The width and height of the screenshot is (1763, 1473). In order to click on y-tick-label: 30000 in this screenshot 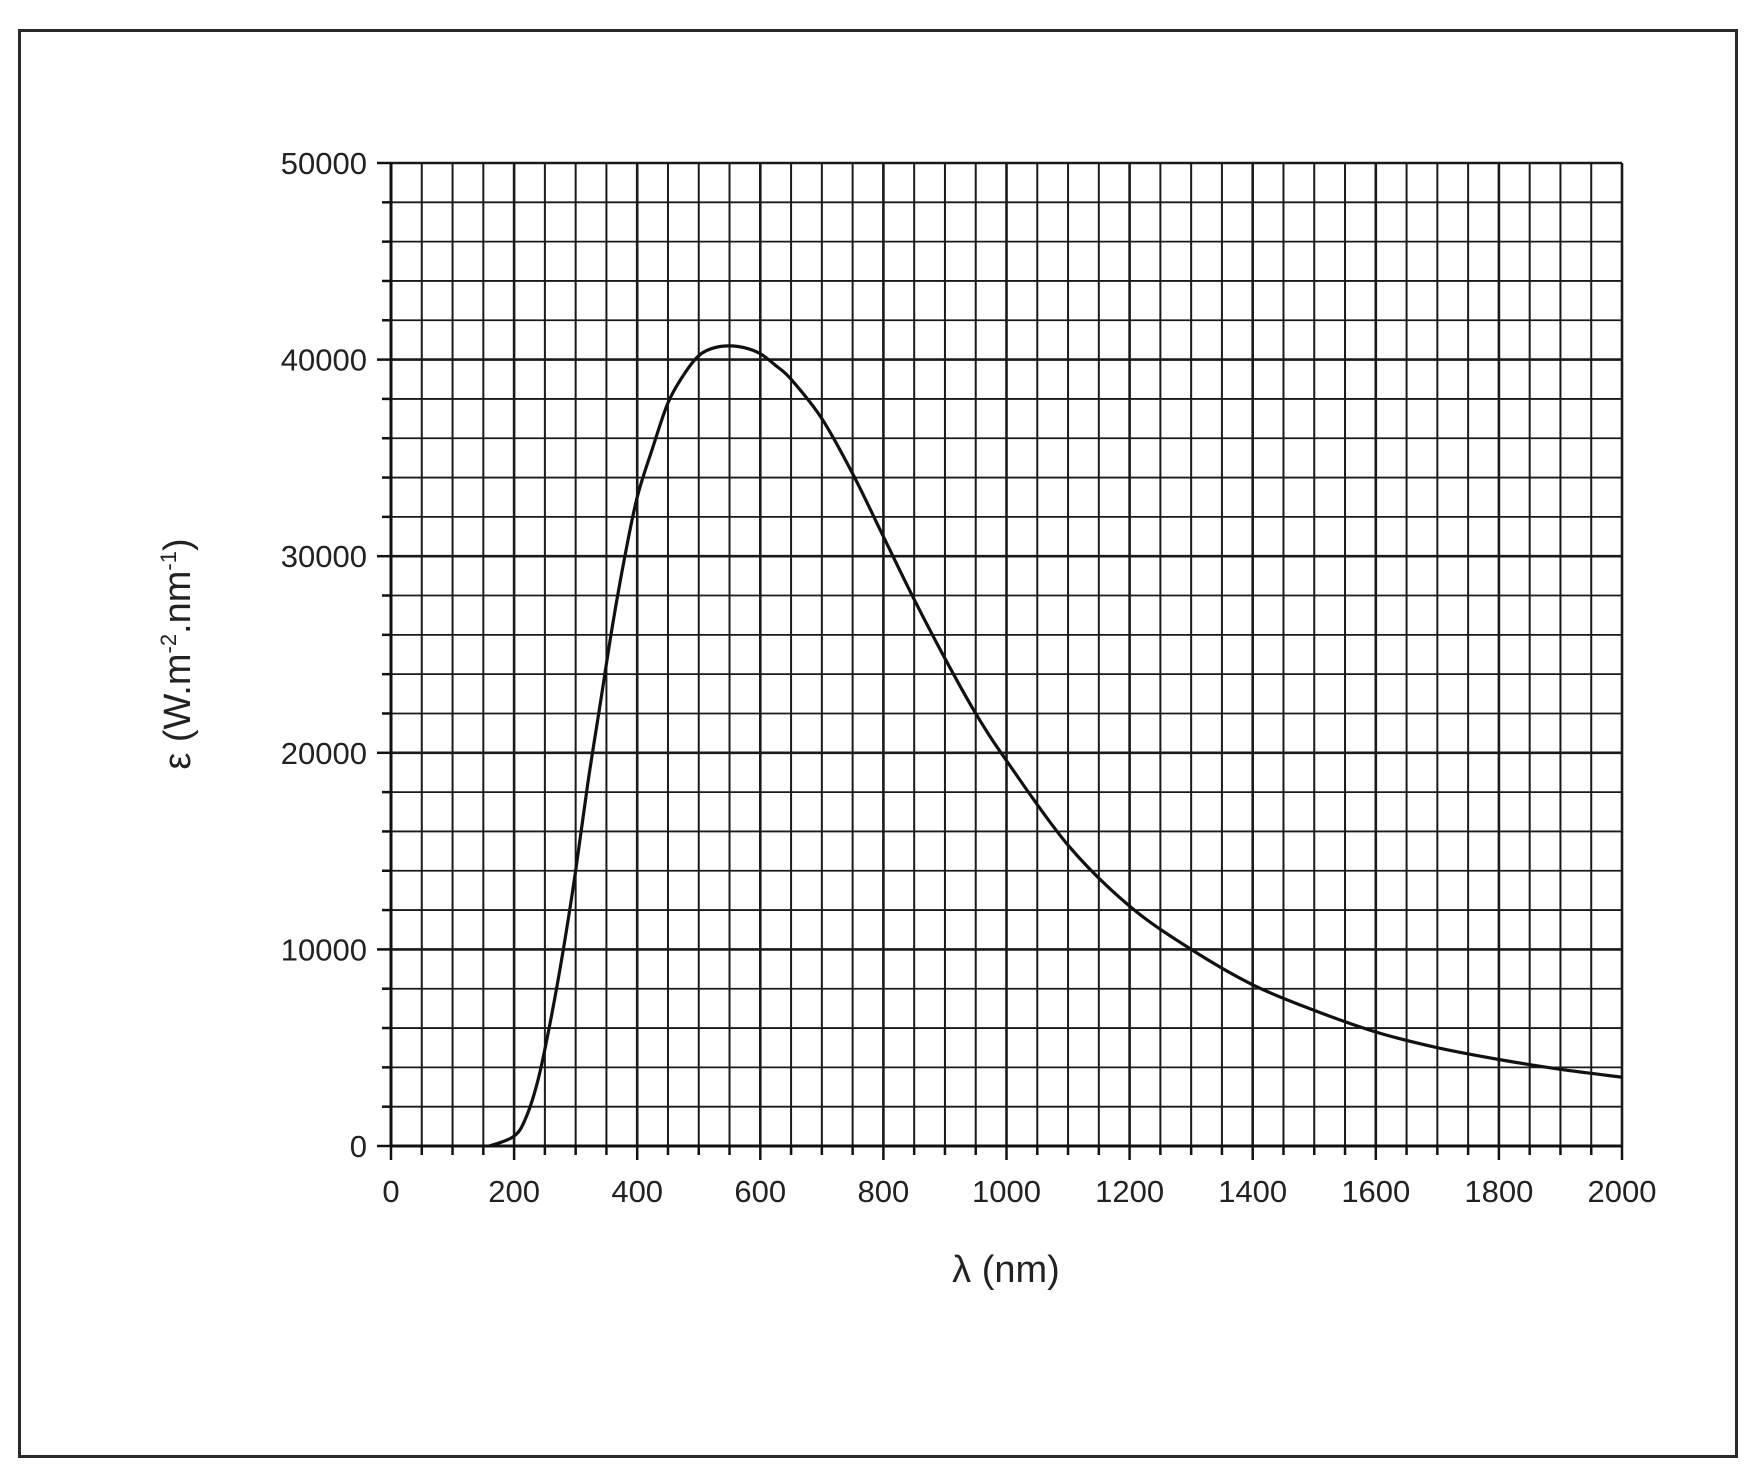, I will do `click(324, 556)`.